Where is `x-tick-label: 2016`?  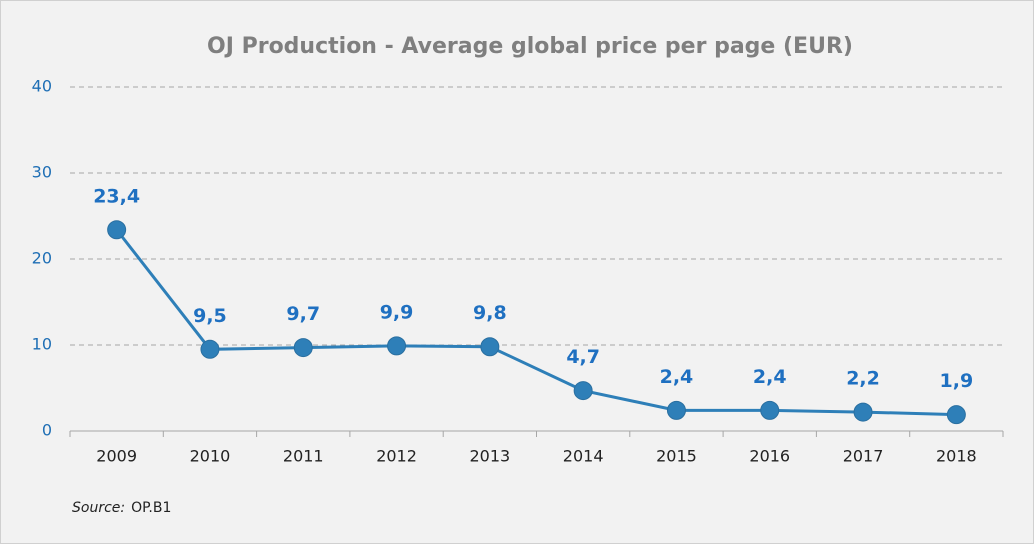
x-tick-label: 2016 is located at coordinates (769, 456).